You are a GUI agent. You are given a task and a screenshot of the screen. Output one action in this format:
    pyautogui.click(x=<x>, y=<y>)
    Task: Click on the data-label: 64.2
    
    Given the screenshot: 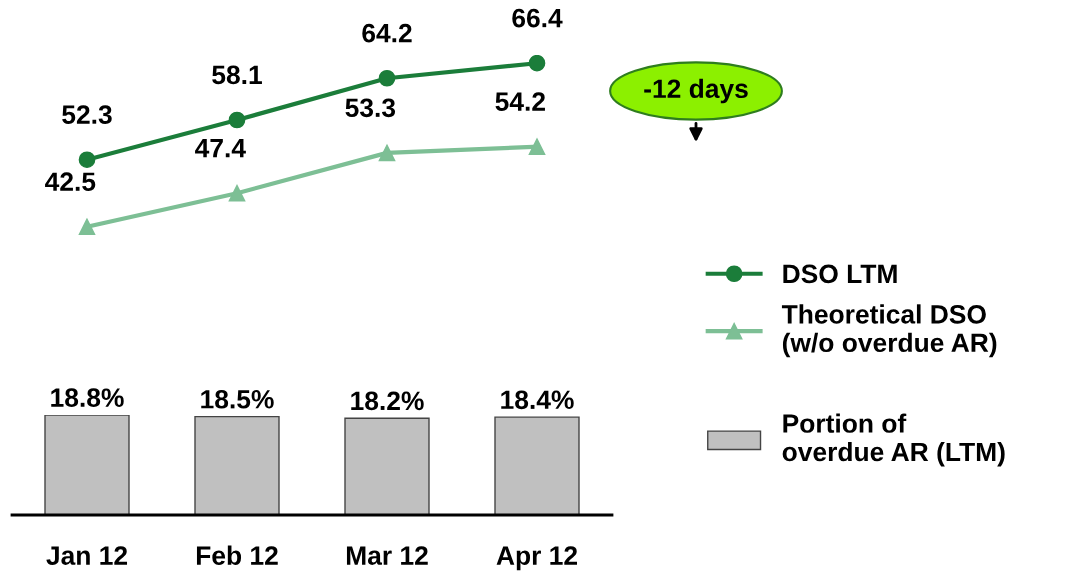 What is the action you would take?
    pyautogui.click(x=387, y=33)
    